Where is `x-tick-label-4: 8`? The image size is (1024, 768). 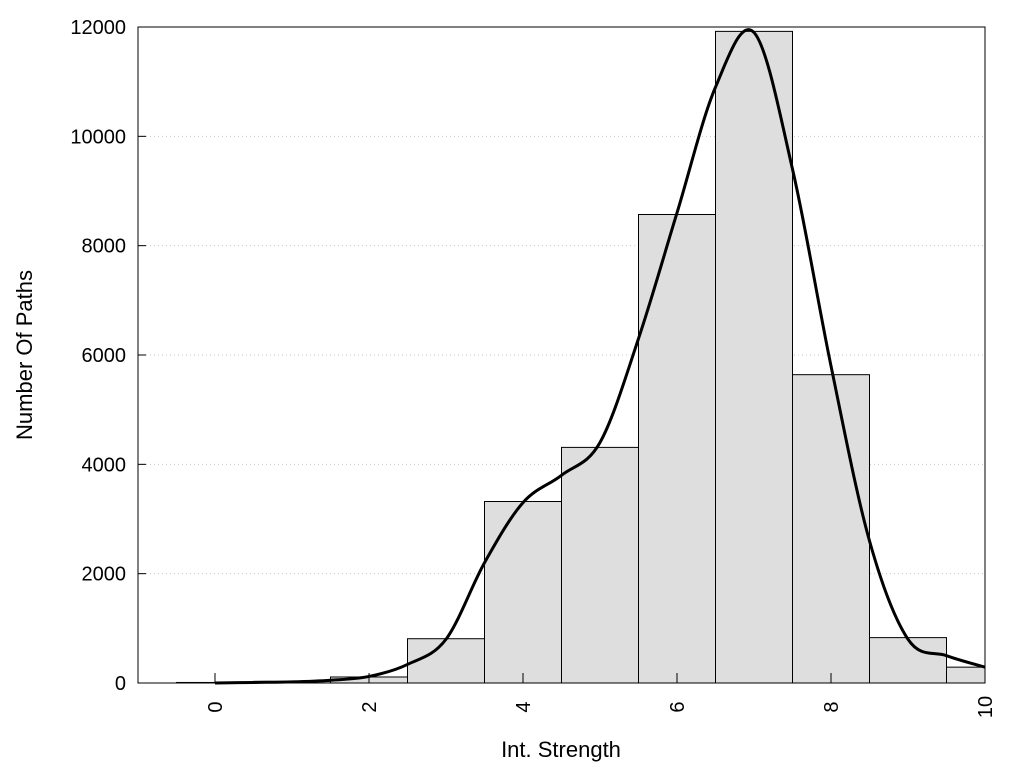
x-tick-label-4: 8 is located at coordinates (832, 706).